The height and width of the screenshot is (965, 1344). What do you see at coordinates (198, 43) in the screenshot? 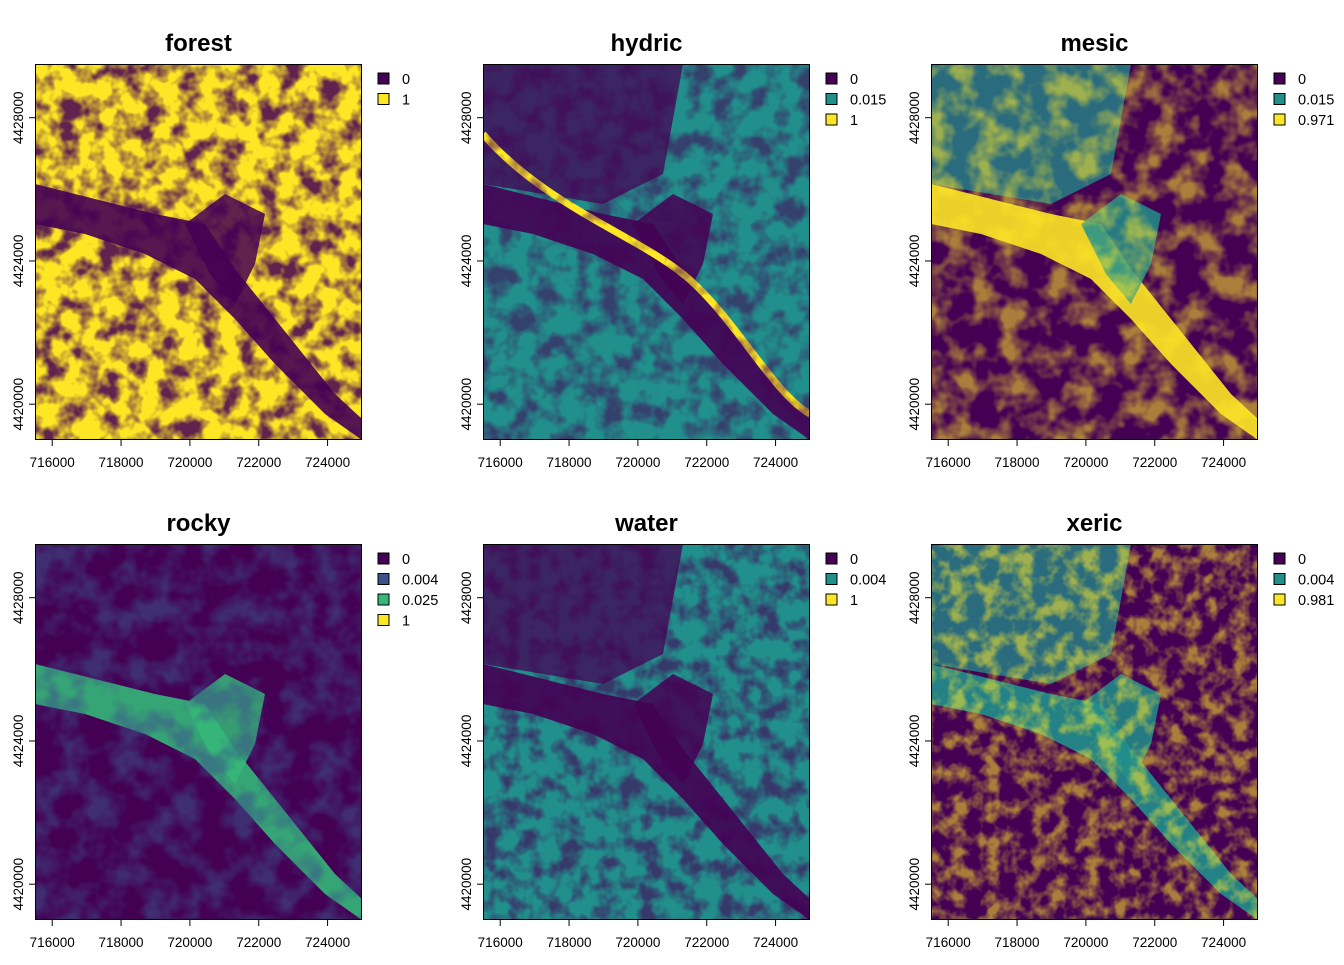
I see `panel-title: forest` at bounding box center [198, 43].